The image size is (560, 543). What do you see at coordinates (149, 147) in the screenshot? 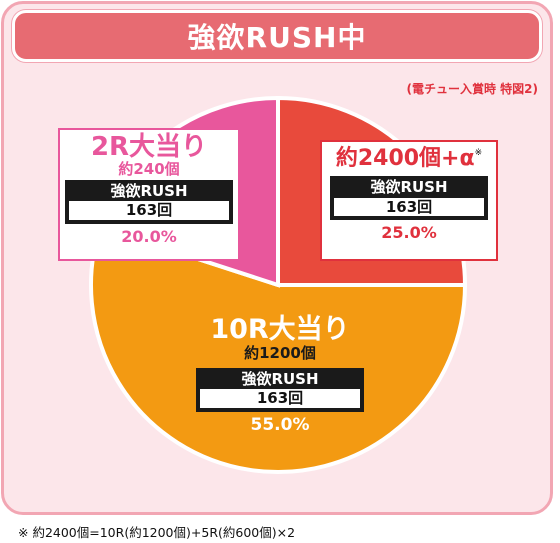
I see `slice-label: 2R大当り` at bounding box center [149, 147].